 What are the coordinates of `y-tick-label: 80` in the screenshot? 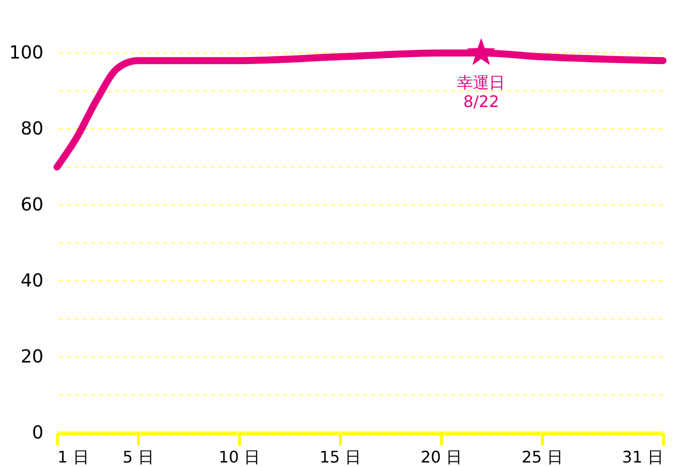 It's located at (32, 129).